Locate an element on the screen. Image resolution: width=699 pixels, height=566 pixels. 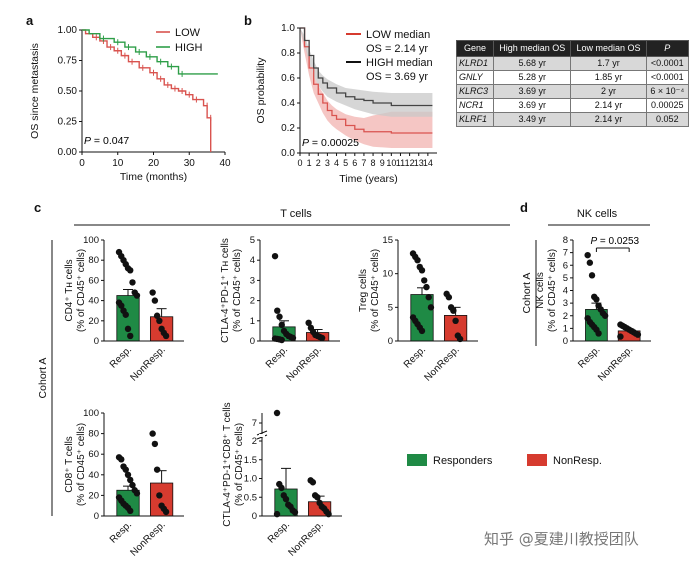
a-y-axis-label: OS since metastasis is located at coordinates (35, 91).